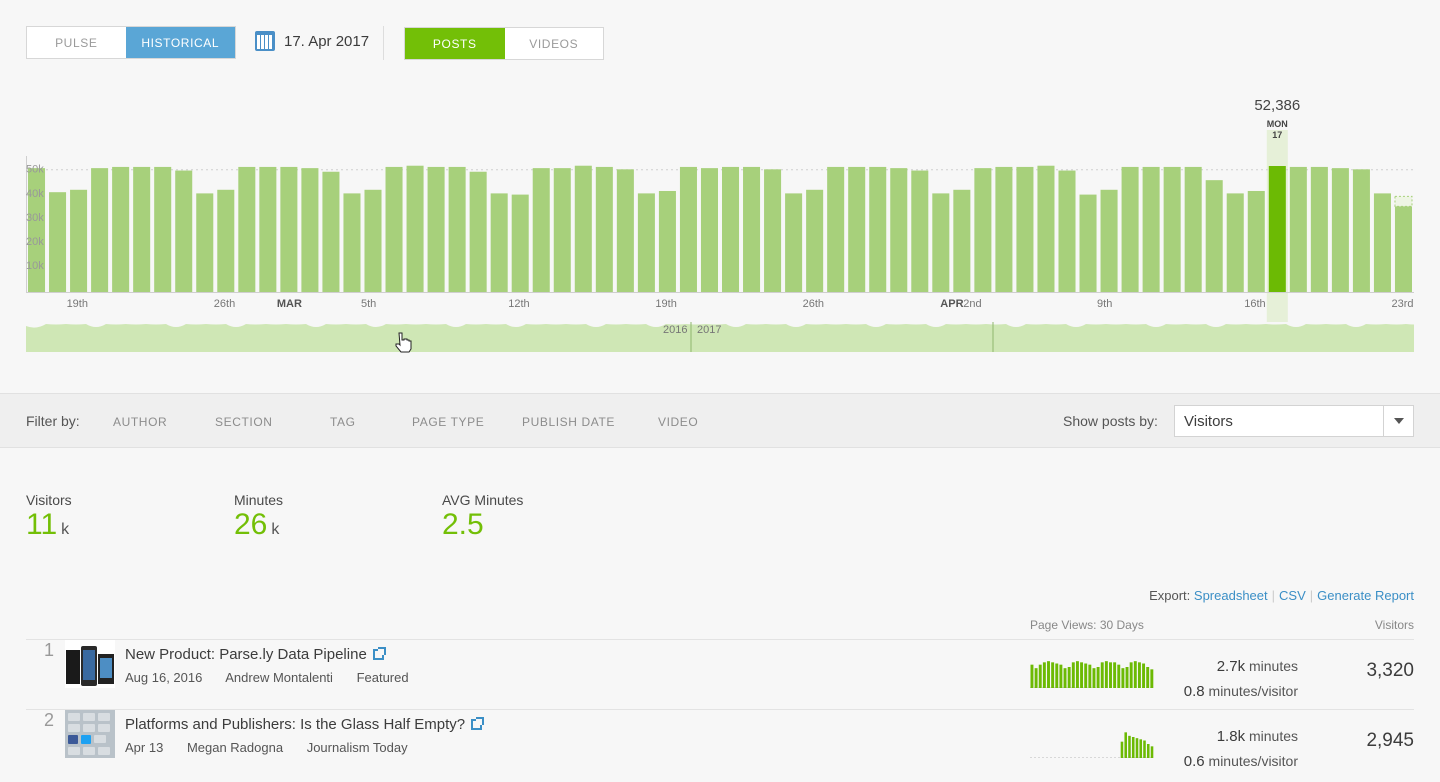 The image size is (1440, 782). I want to click on filter-tag: TAG, so click(343, 422).